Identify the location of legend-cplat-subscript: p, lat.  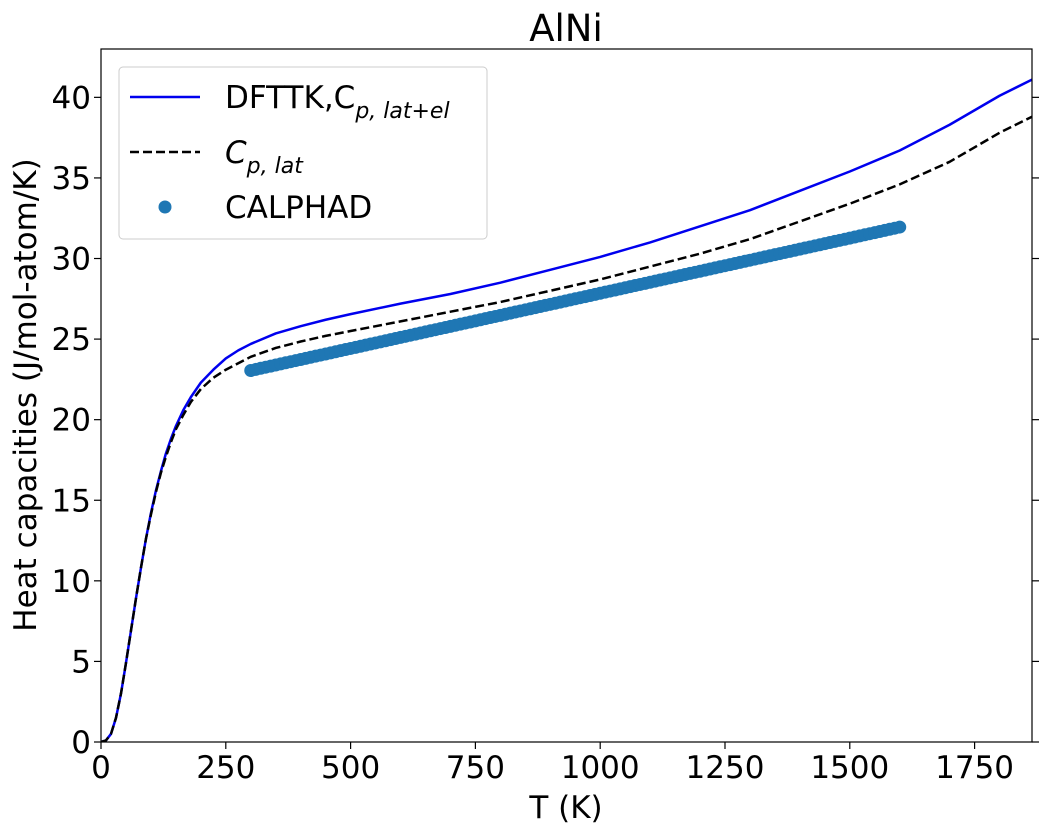
(275, 166).